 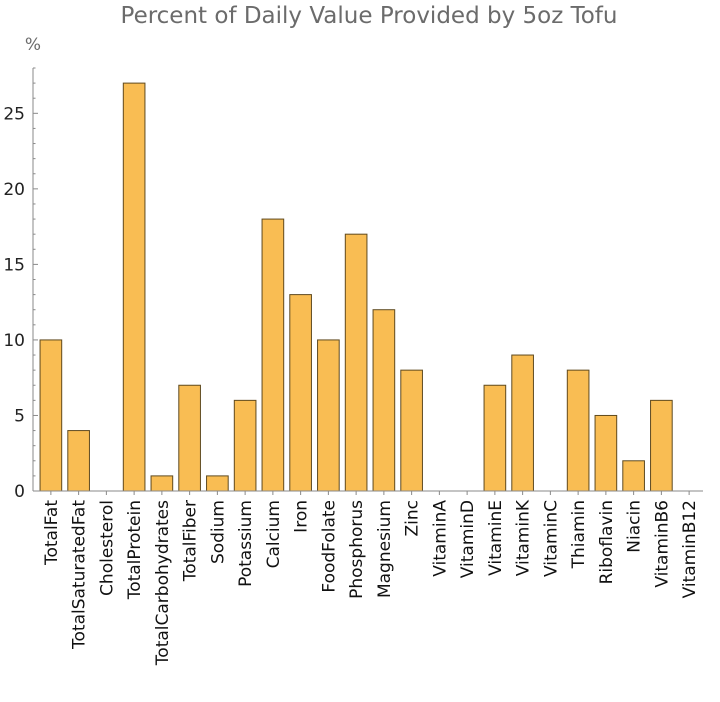 What do you see at coordinates (633, 476) in the screenshot?
I see `bar-niacin` at bounding box center [633, 476].